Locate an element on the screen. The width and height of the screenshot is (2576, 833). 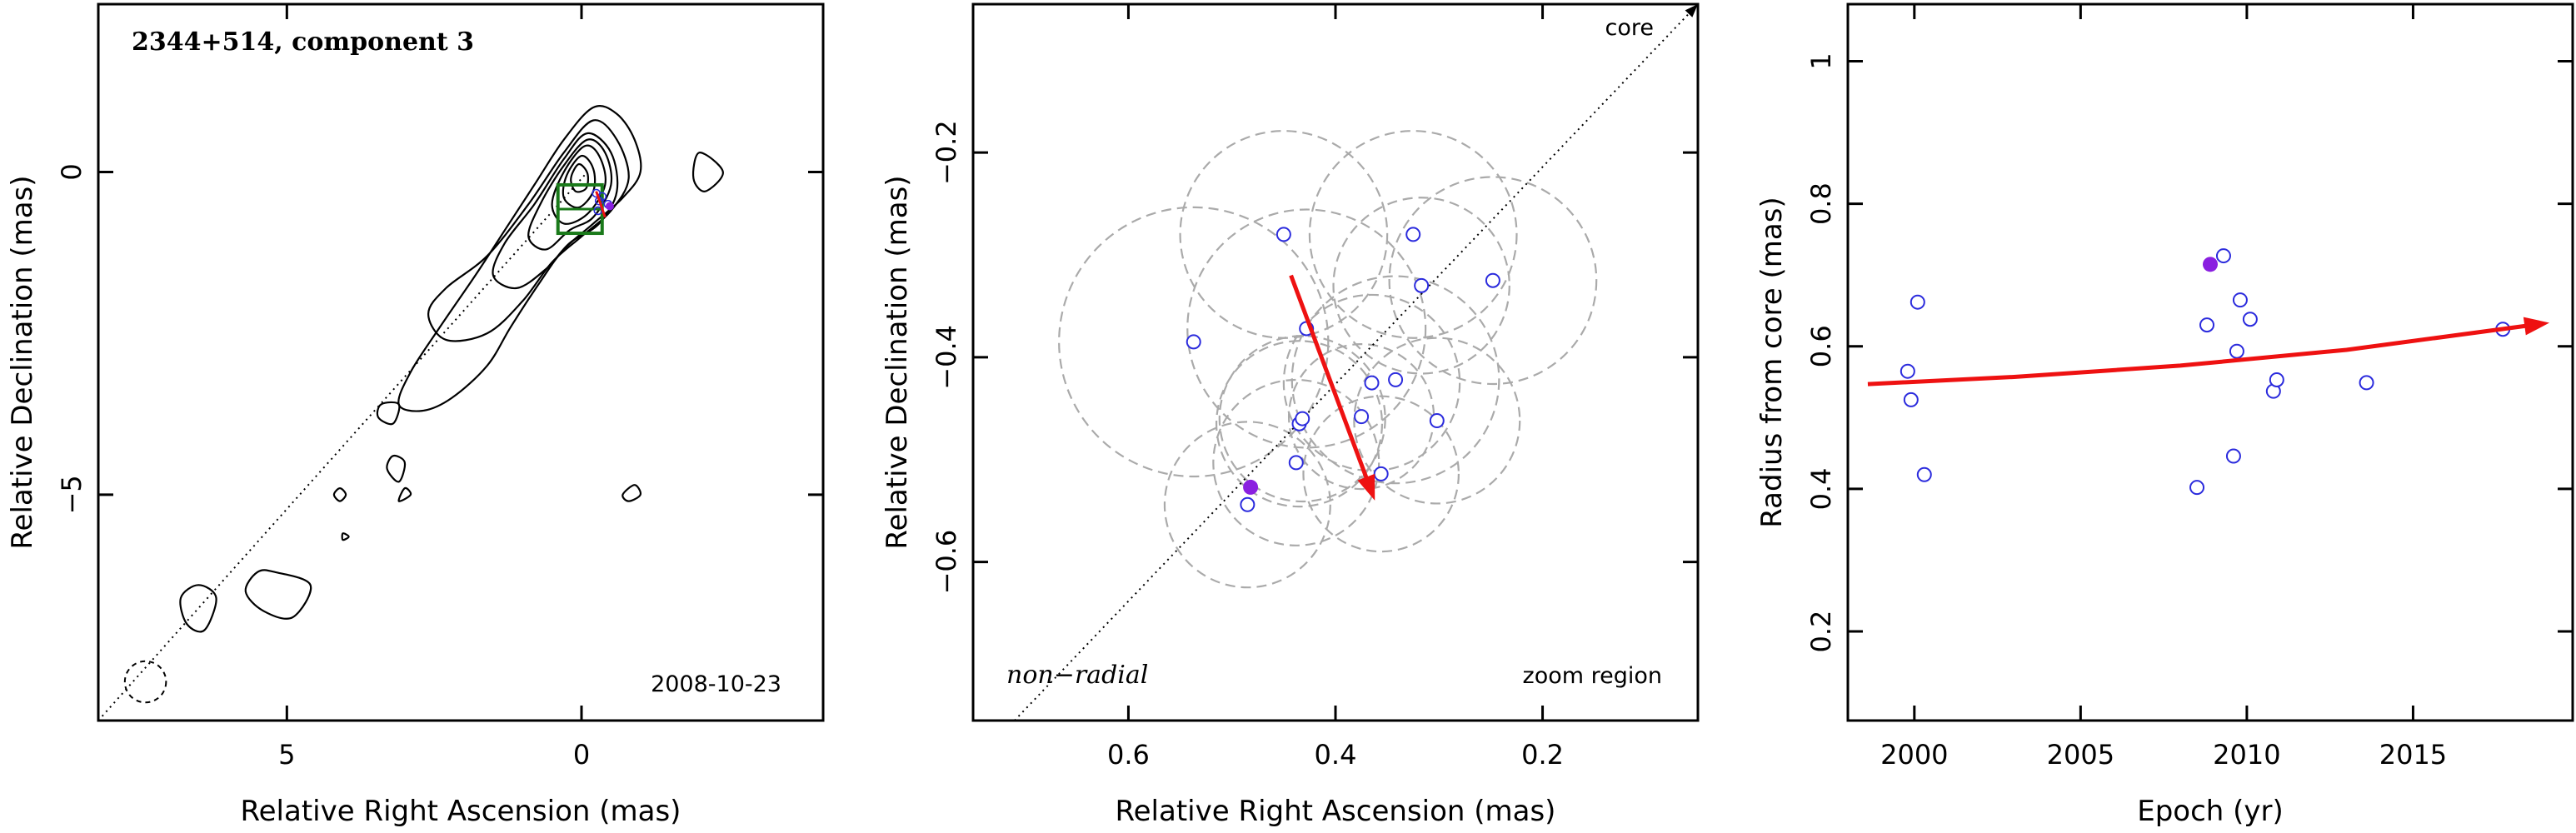
p1-date-label: 2008-10-23 is located at coordinates (716, 684).